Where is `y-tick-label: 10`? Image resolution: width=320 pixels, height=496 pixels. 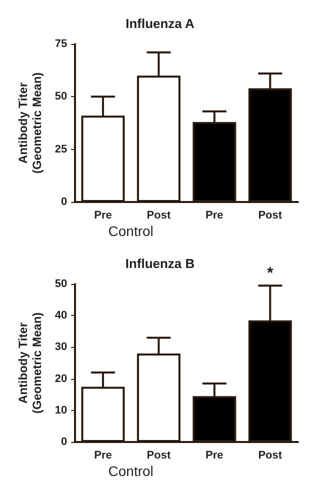
y-tick-label: 10 is located at coordinates (61, 410).